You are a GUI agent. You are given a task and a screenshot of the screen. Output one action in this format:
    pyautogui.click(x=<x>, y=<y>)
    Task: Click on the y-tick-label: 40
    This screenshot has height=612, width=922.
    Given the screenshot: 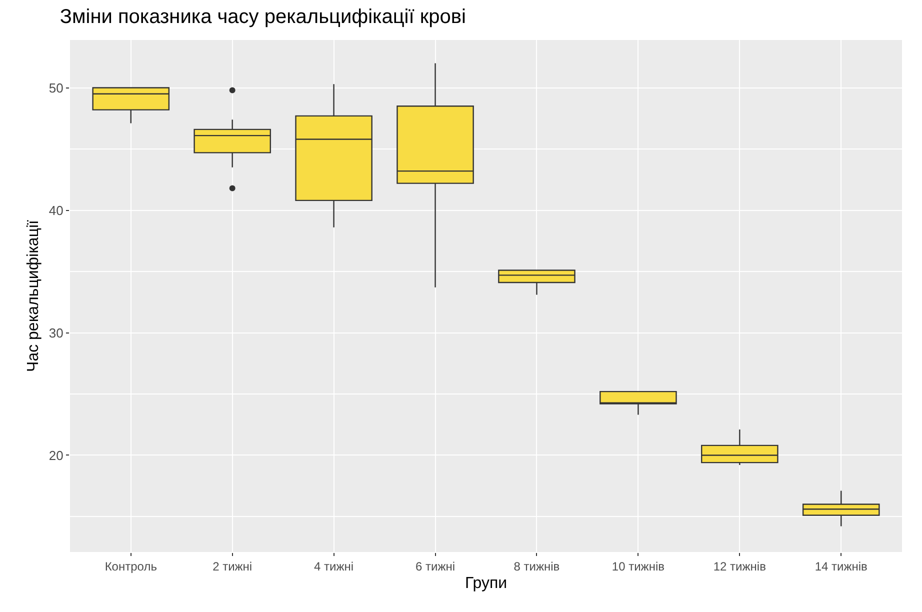 What is the action you would take?
    pyautogui.click(x=56, y=210)
    